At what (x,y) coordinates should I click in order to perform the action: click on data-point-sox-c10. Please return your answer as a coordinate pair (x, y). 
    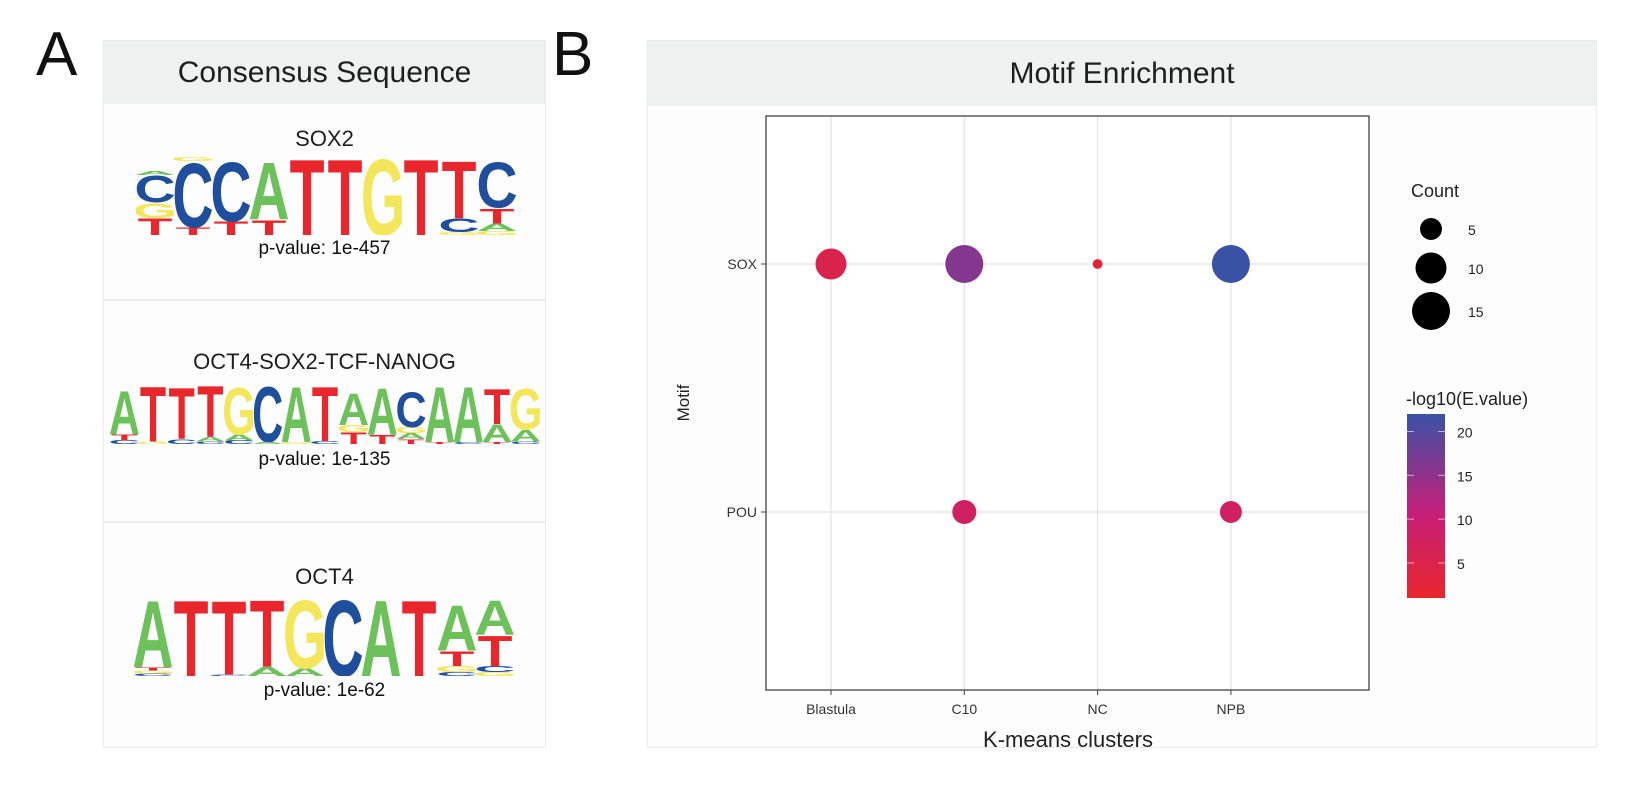
    Looking at the image, I should click on (964, 264).